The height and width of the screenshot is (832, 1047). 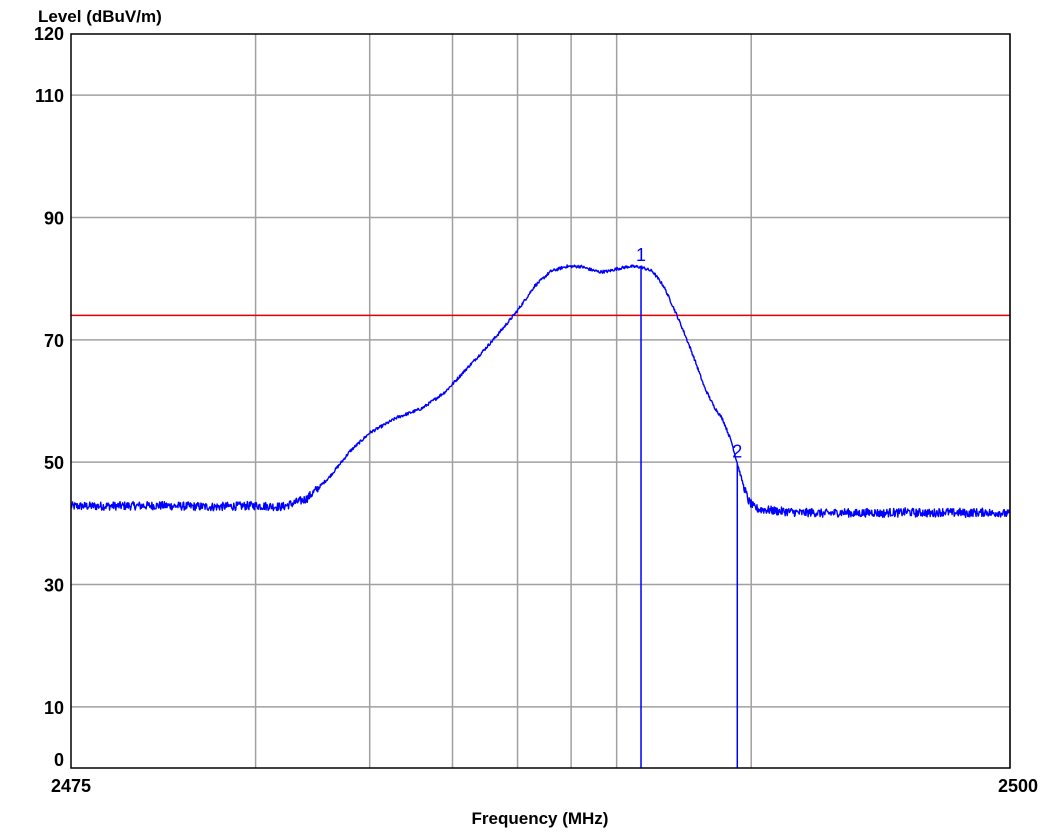 What do you see at coordinates (54, 219) in the screenshot?
I see `y-tick-label: 90` at bounding box center [54, 219].